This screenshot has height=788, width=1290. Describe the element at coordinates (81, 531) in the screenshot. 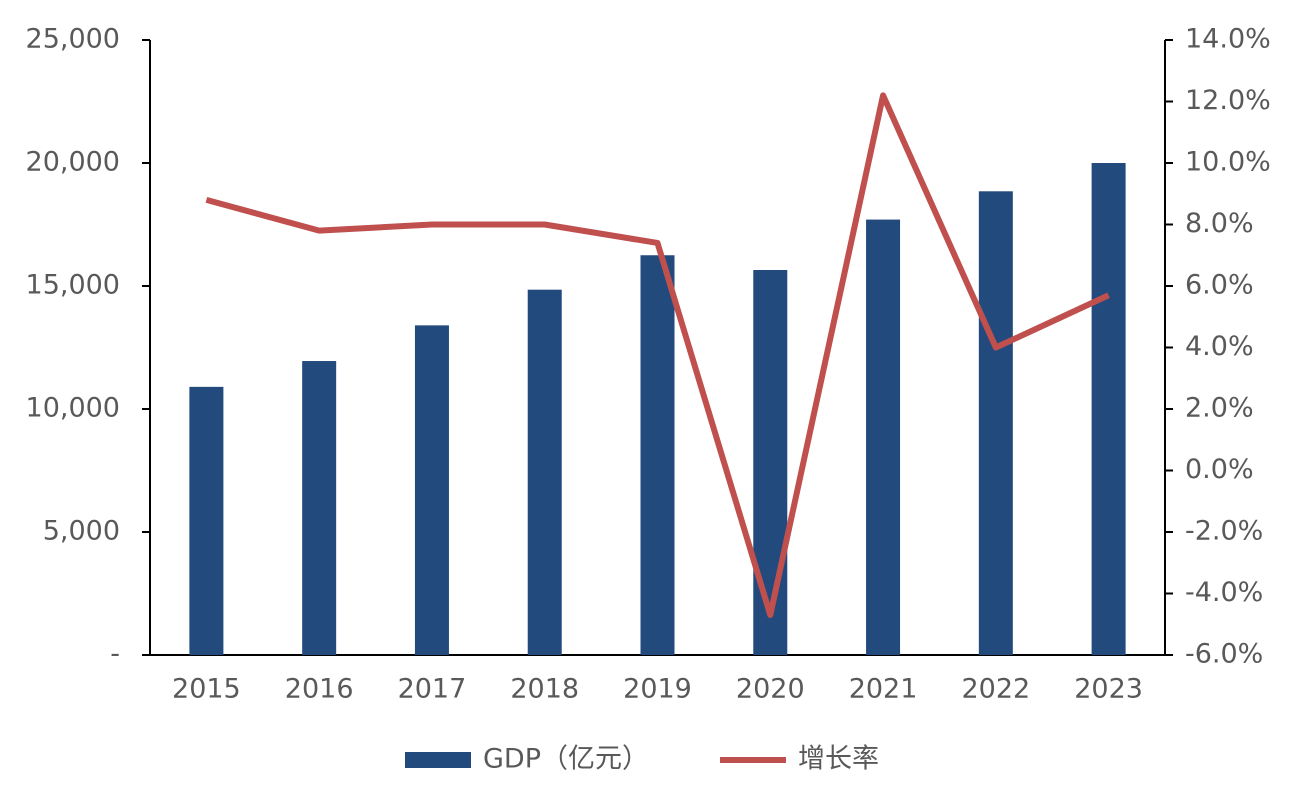

I see `y-tick-label: 5,000` at that location.